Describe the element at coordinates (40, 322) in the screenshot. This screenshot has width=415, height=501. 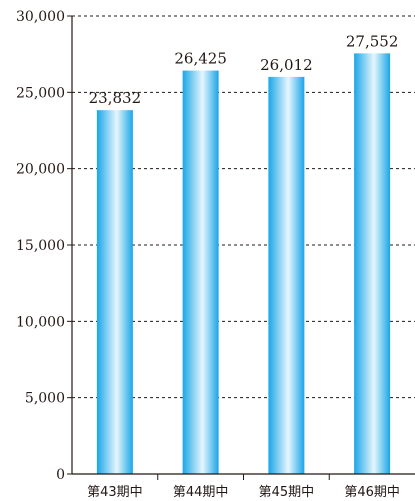
I see `y-tick-label: 10,000` at that location.